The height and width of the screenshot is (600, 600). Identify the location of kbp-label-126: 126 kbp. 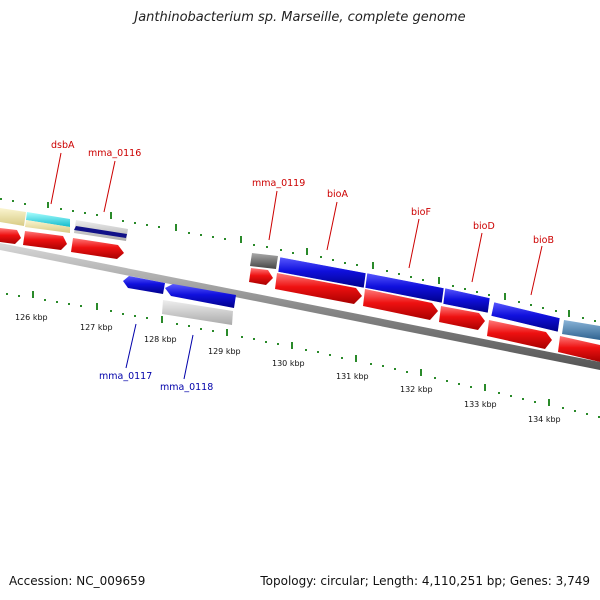
(31, 317).